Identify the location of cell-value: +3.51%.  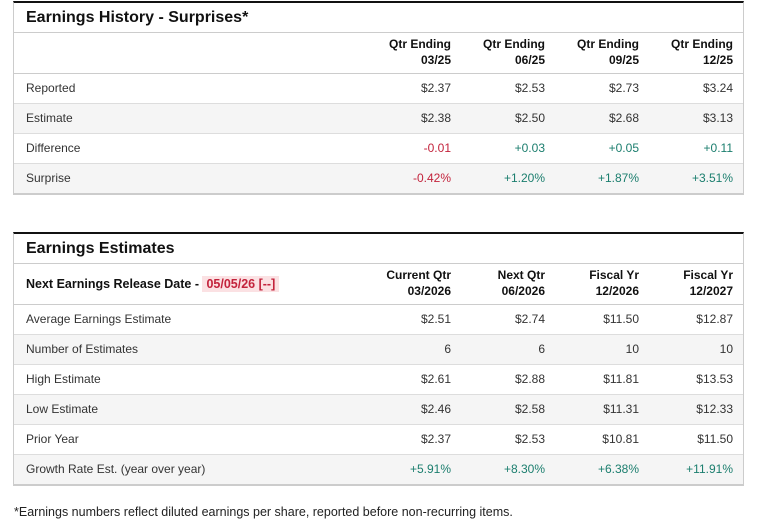
(712, 178).